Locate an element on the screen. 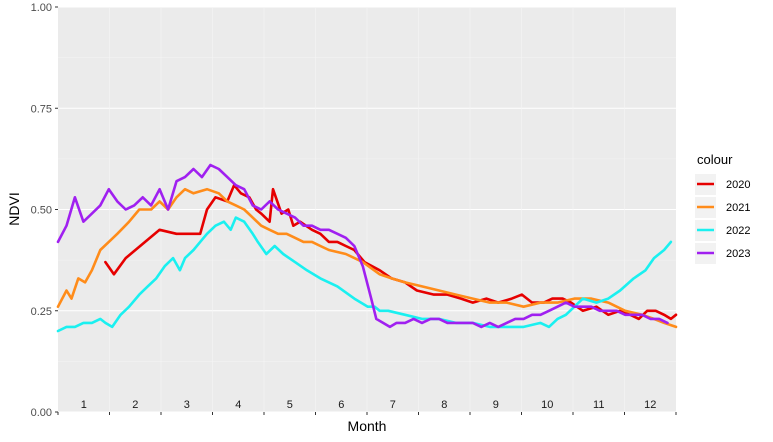  month-label: 3 is located at coordinates (187, 405).